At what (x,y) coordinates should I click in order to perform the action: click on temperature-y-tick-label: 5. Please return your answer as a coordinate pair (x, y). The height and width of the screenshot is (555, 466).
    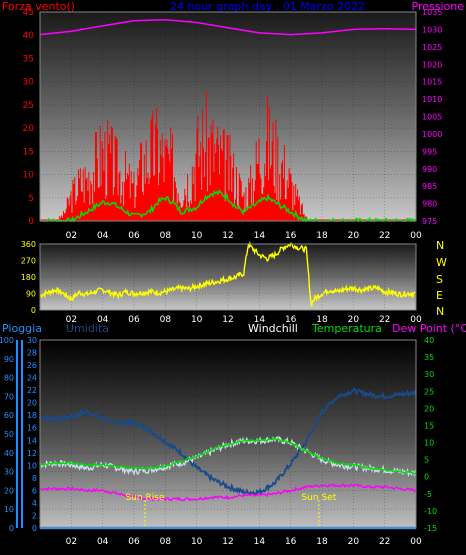
    Looking at the image, I should click on (426, 460).